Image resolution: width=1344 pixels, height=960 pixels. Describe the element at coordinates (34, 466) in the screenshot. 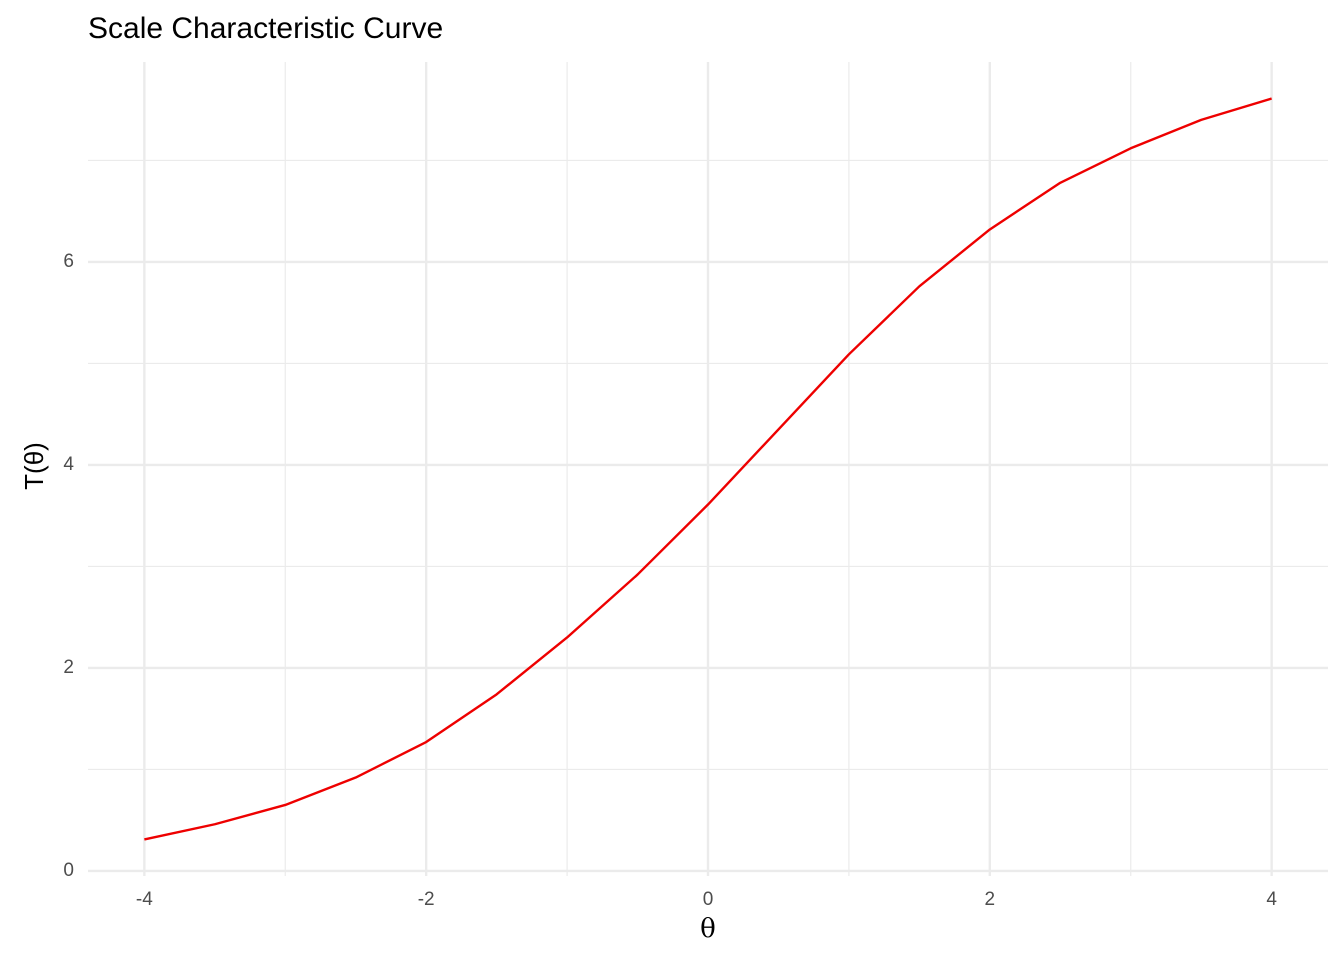

I see `y-axis-title: T(θ)` at that location.